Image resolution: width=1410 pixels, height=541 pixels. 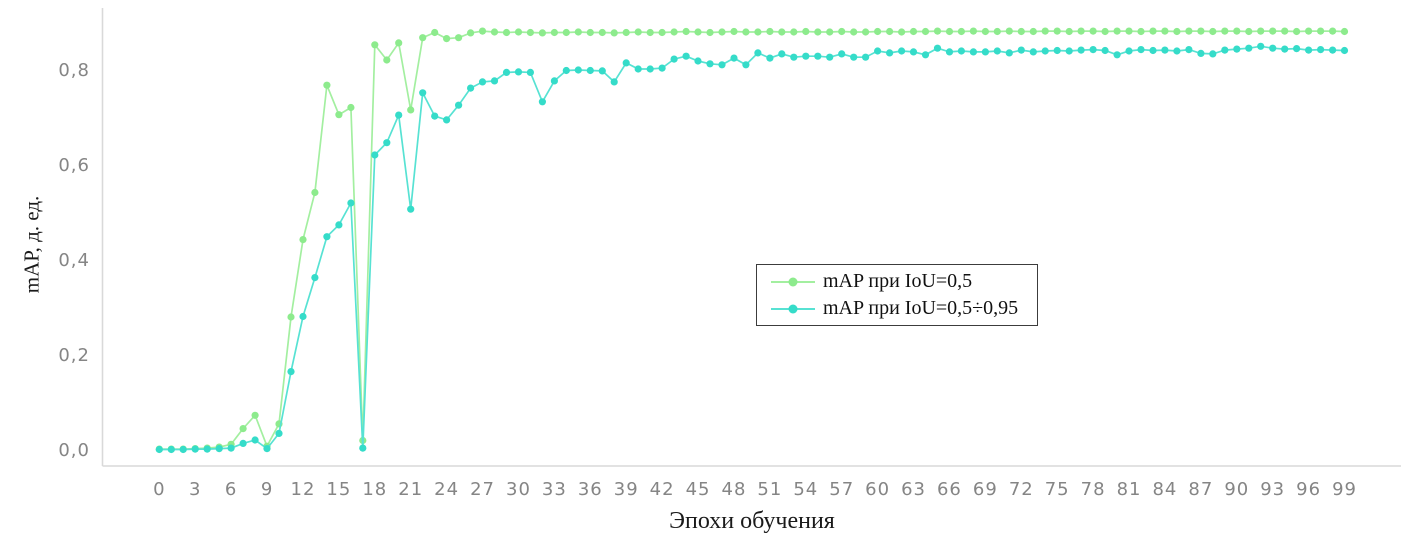 I want to click on x-tick-label: 42, so click(x=662, y=489).